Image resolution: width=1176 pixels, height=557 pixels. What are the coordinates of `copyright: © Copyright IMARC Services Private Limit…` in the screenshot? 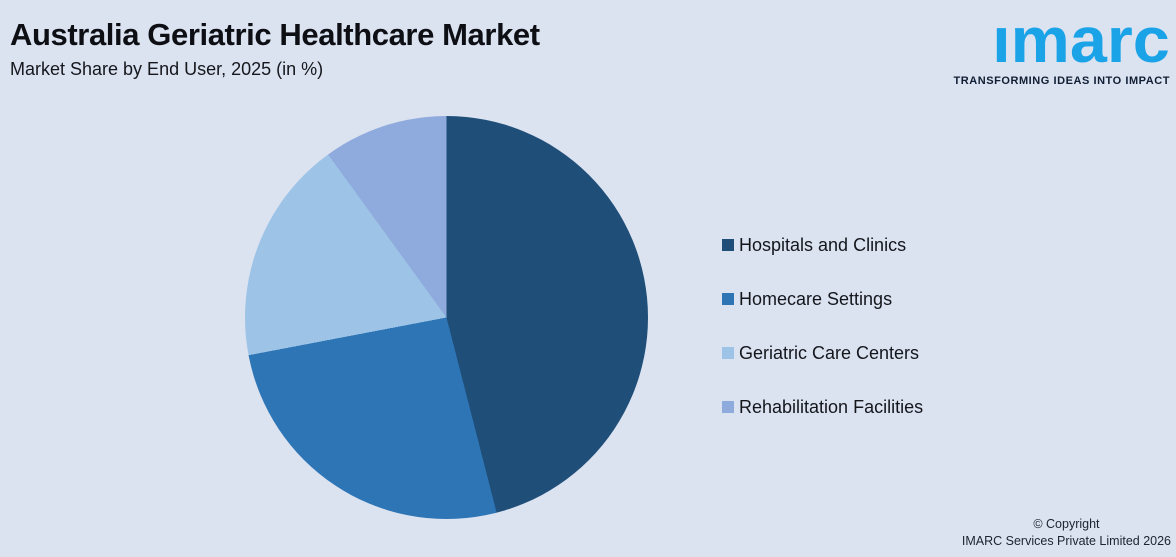 It's located at (1066, 533).